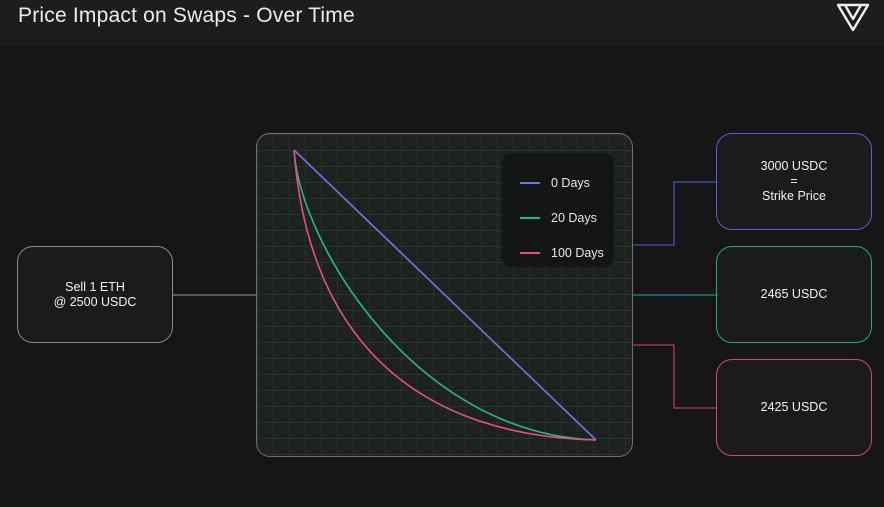  I want to click on legend-item-20-days: 20 Days, so click(558, 218).